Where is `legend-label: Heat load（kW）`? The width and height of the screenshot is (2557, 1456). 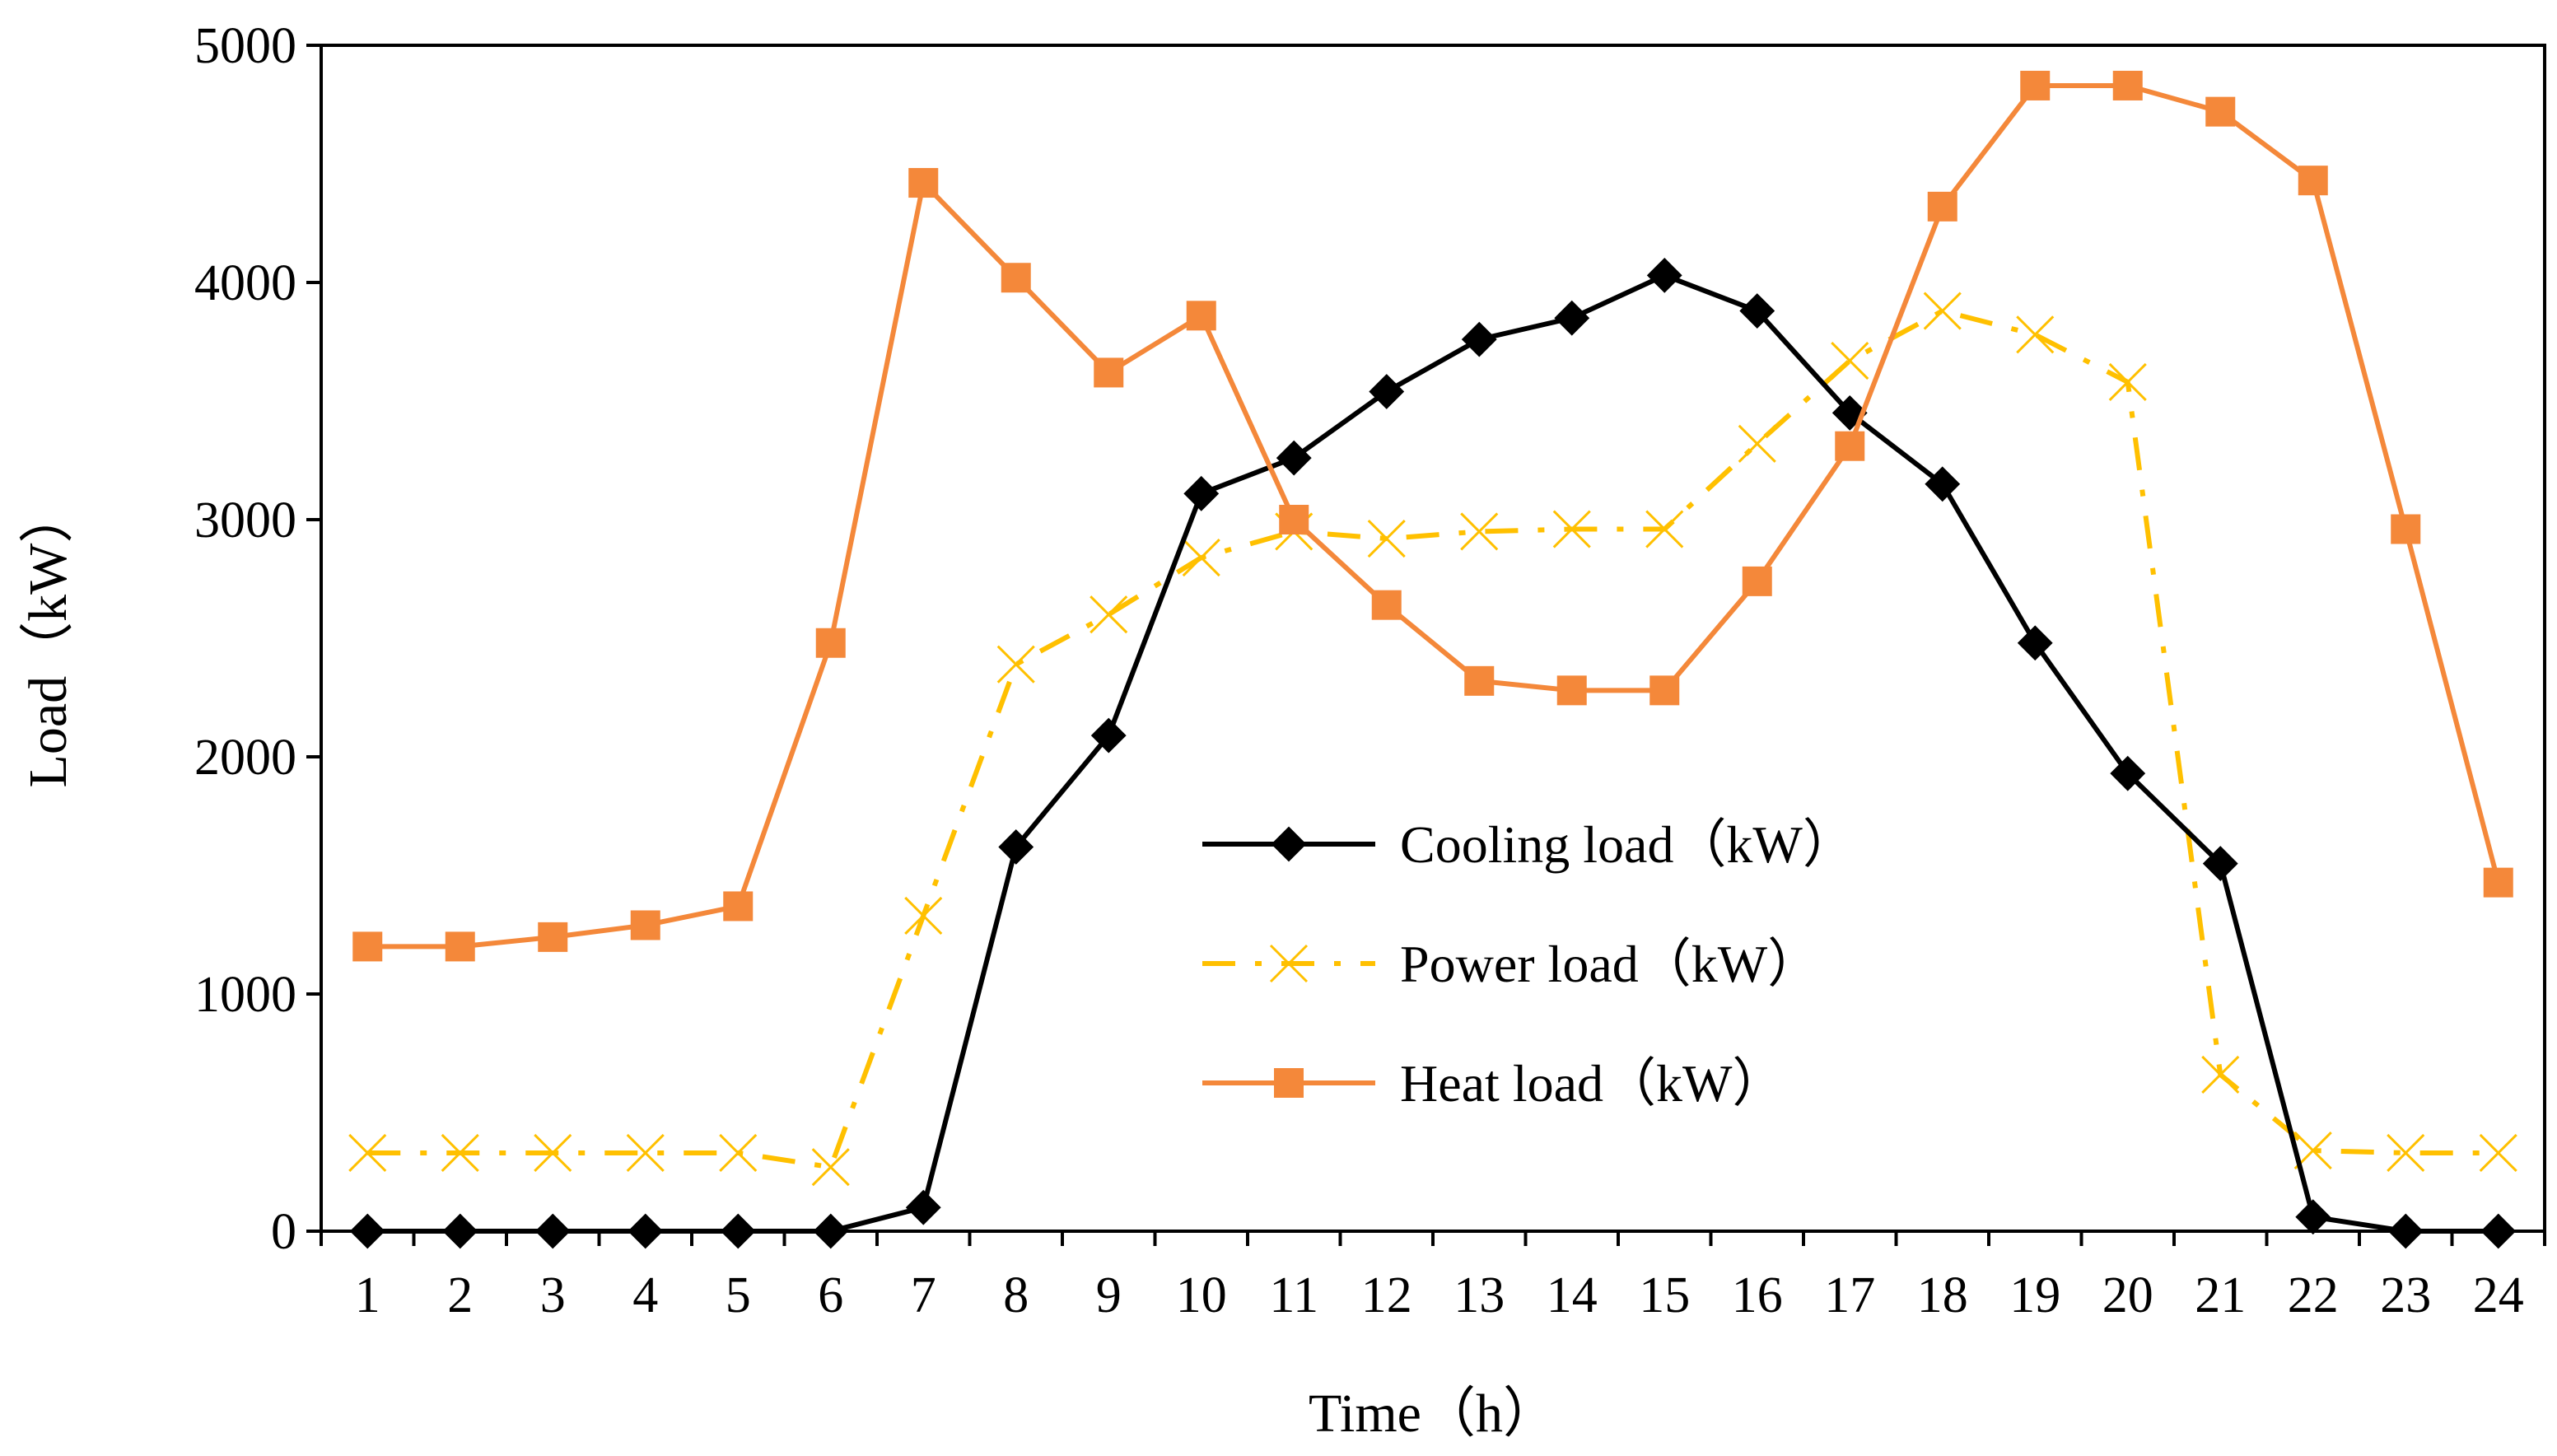
legend-label: Heat load（kW） is located at coordinates (1592, 1083).